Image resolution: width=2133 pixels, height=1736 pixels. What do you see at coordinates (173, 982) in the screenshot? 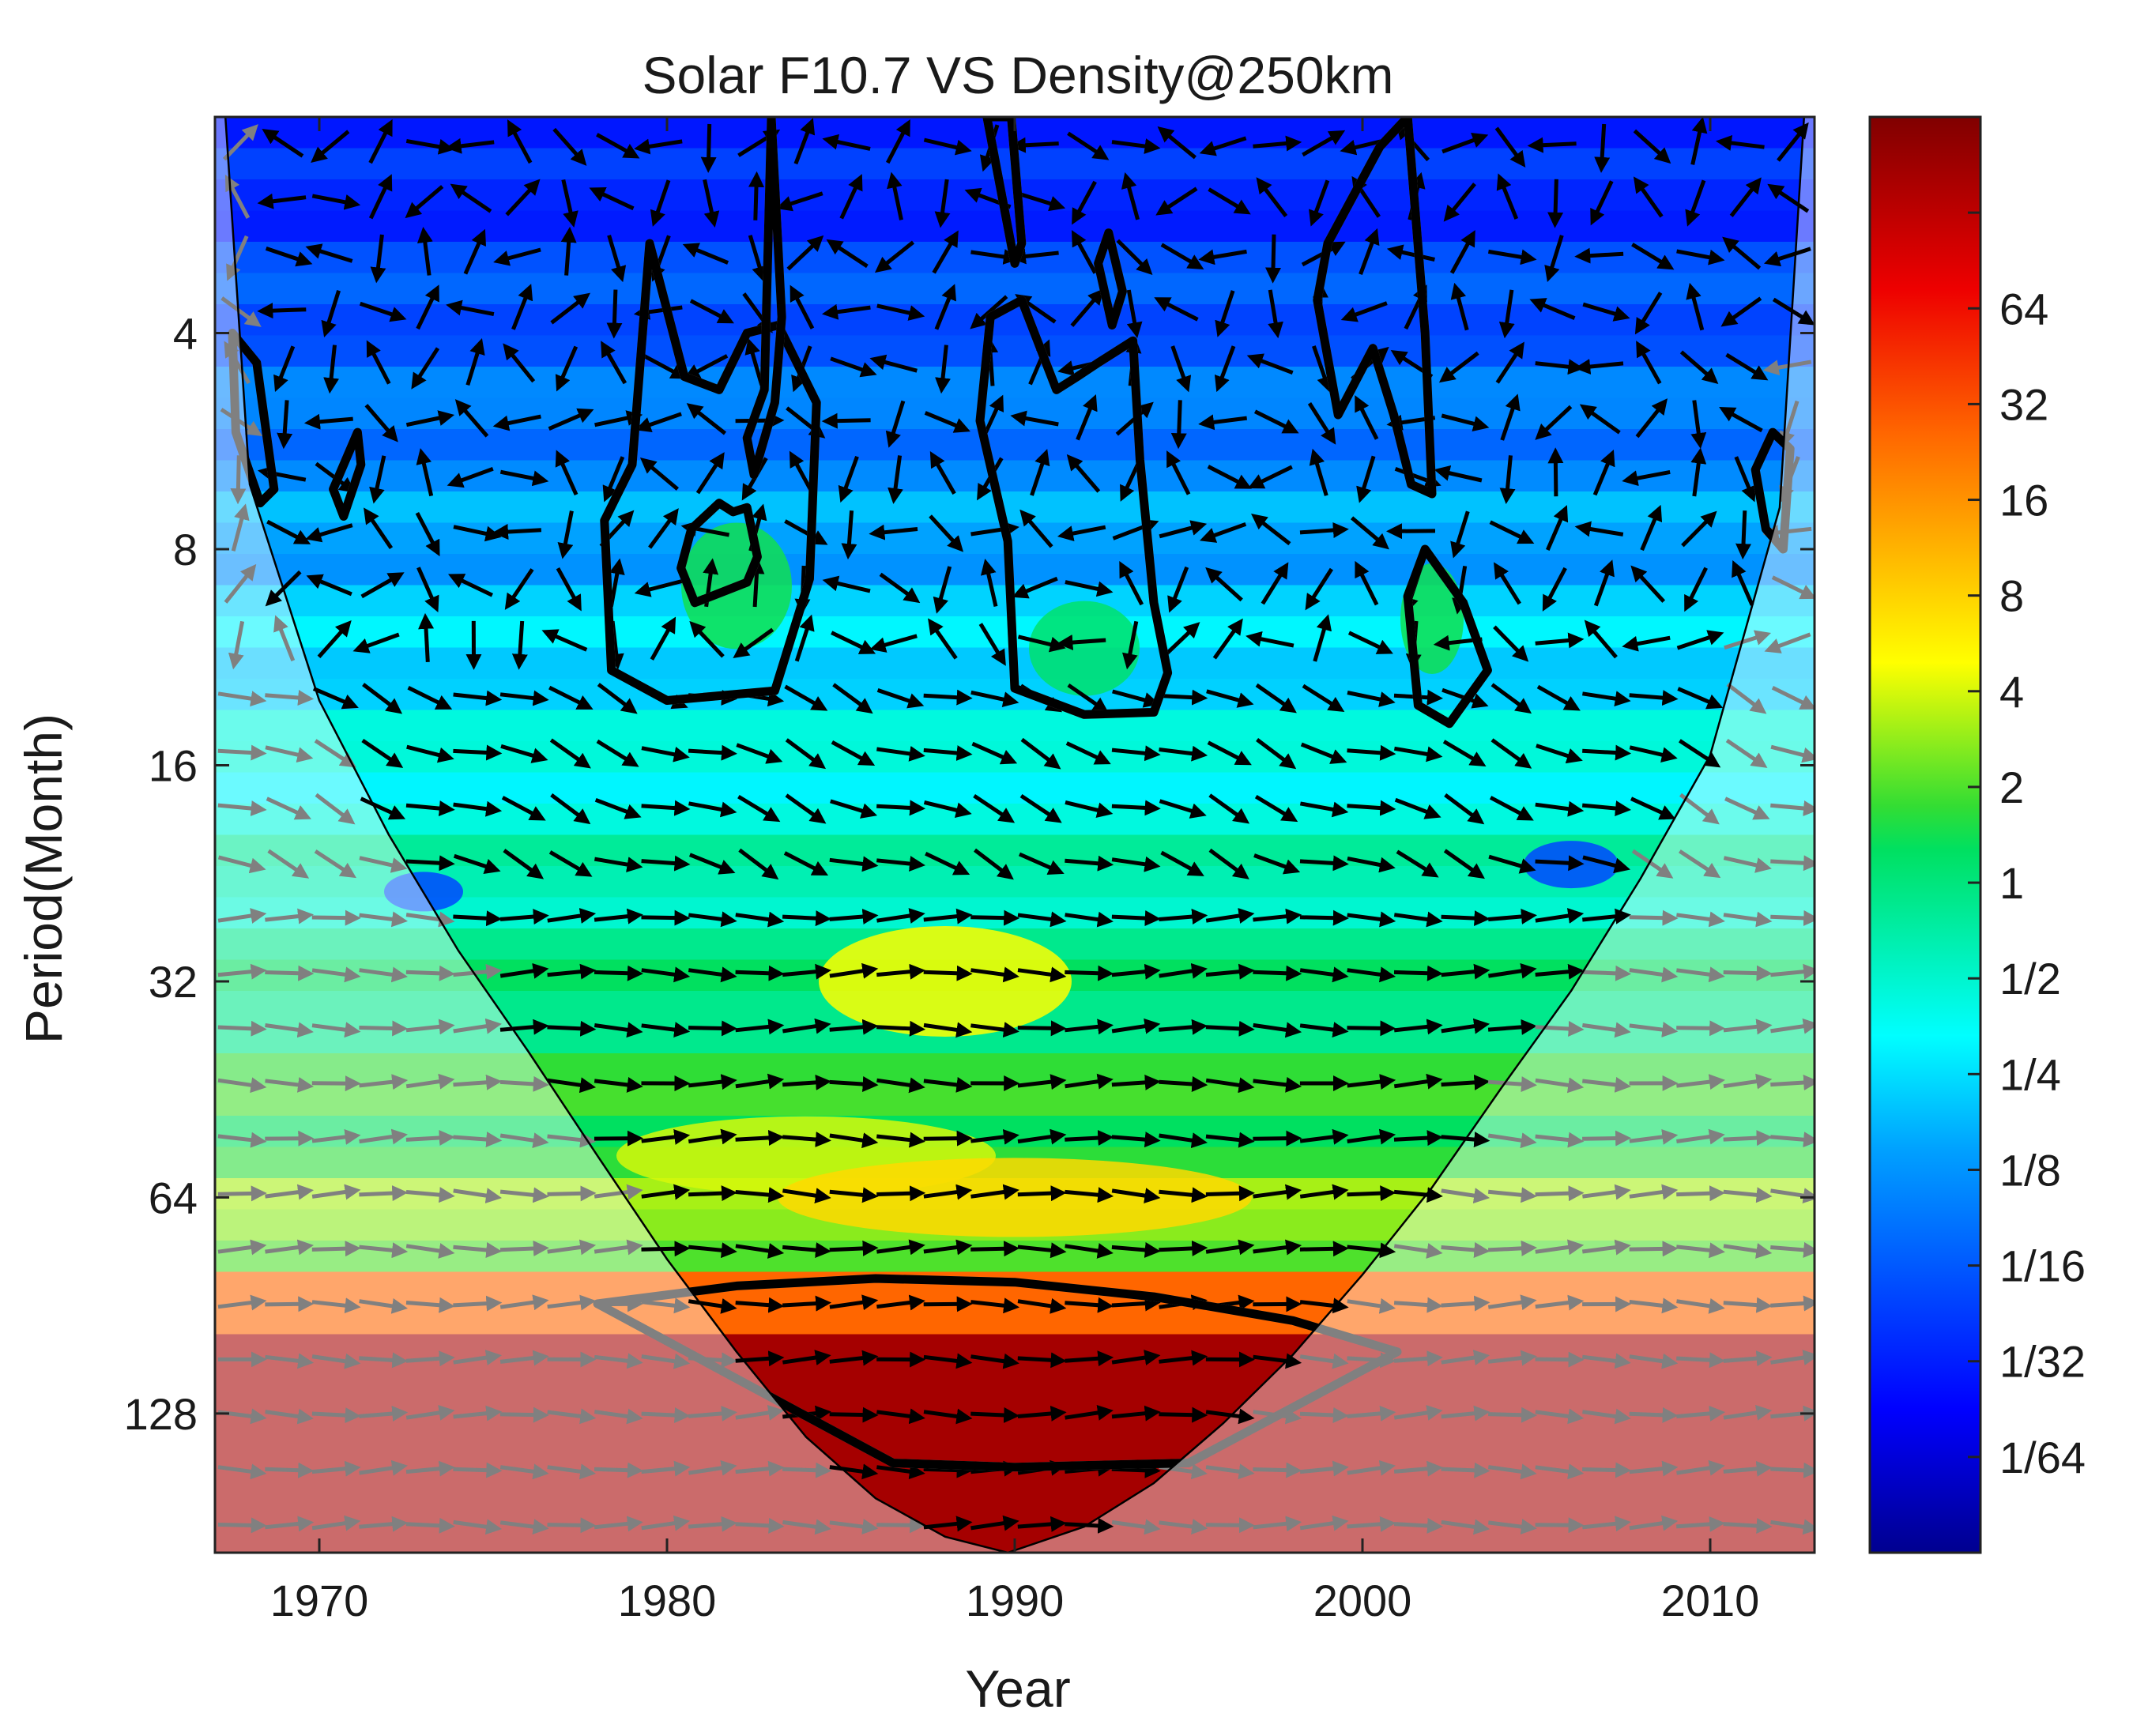
I see `y-tick-label: 32` at bounding box center [173, 982].